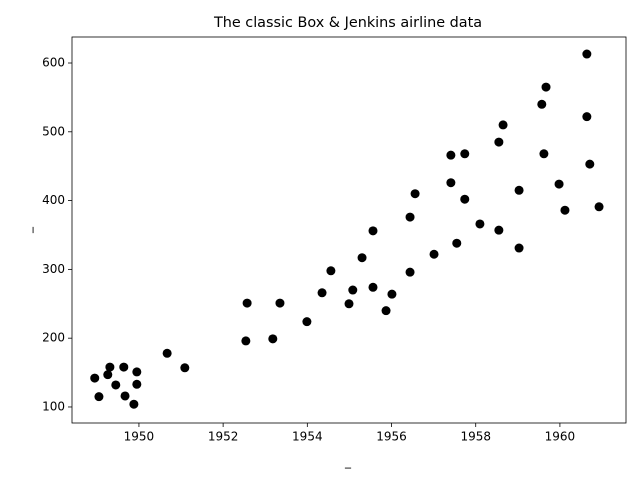 Image resolution: width=640 pixels, height=480 pixels. Describe the element at coordinates (475, 437) in the screenshot. I see `x-tick-label: 1958` at that location.